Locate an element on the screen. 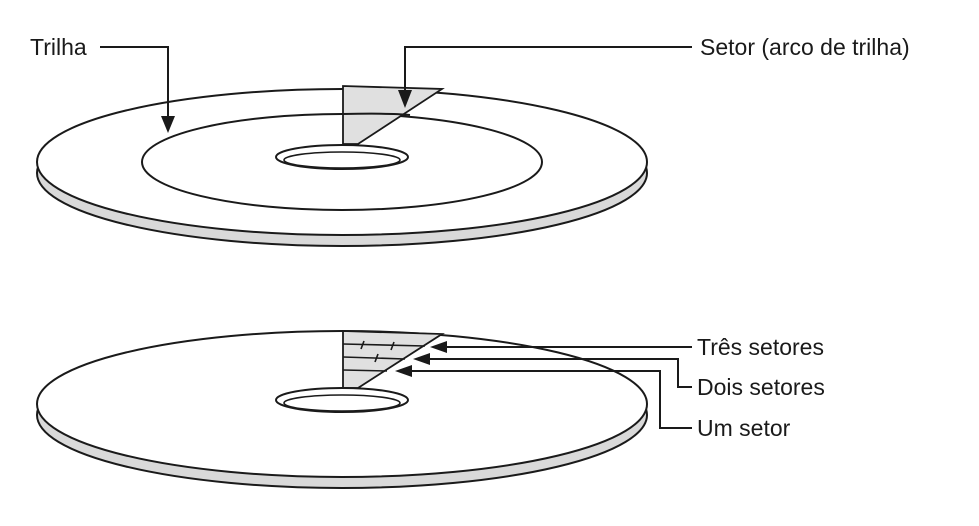  top-disk-track is located at coordinates (342, 162).